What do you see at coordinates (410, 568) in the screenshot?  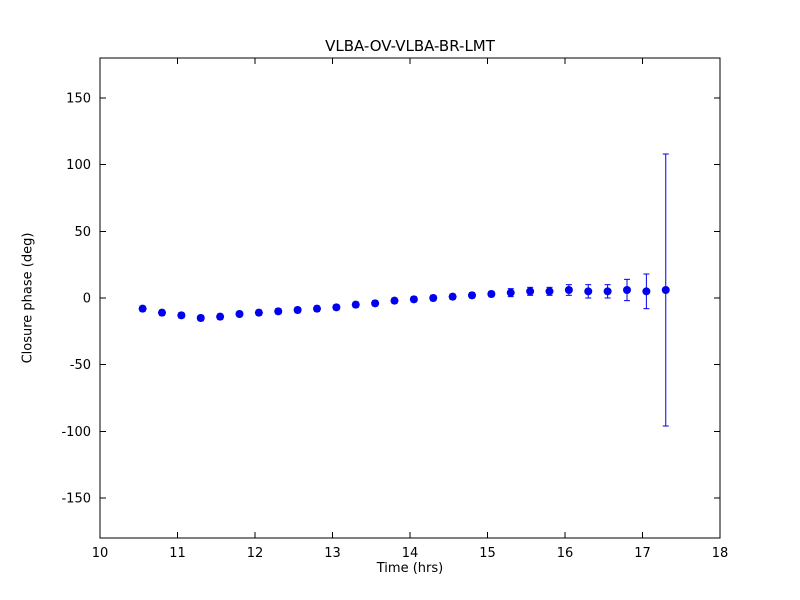 I see `x-axis-label: Time (hrs)` at bounding box center [410, 568].